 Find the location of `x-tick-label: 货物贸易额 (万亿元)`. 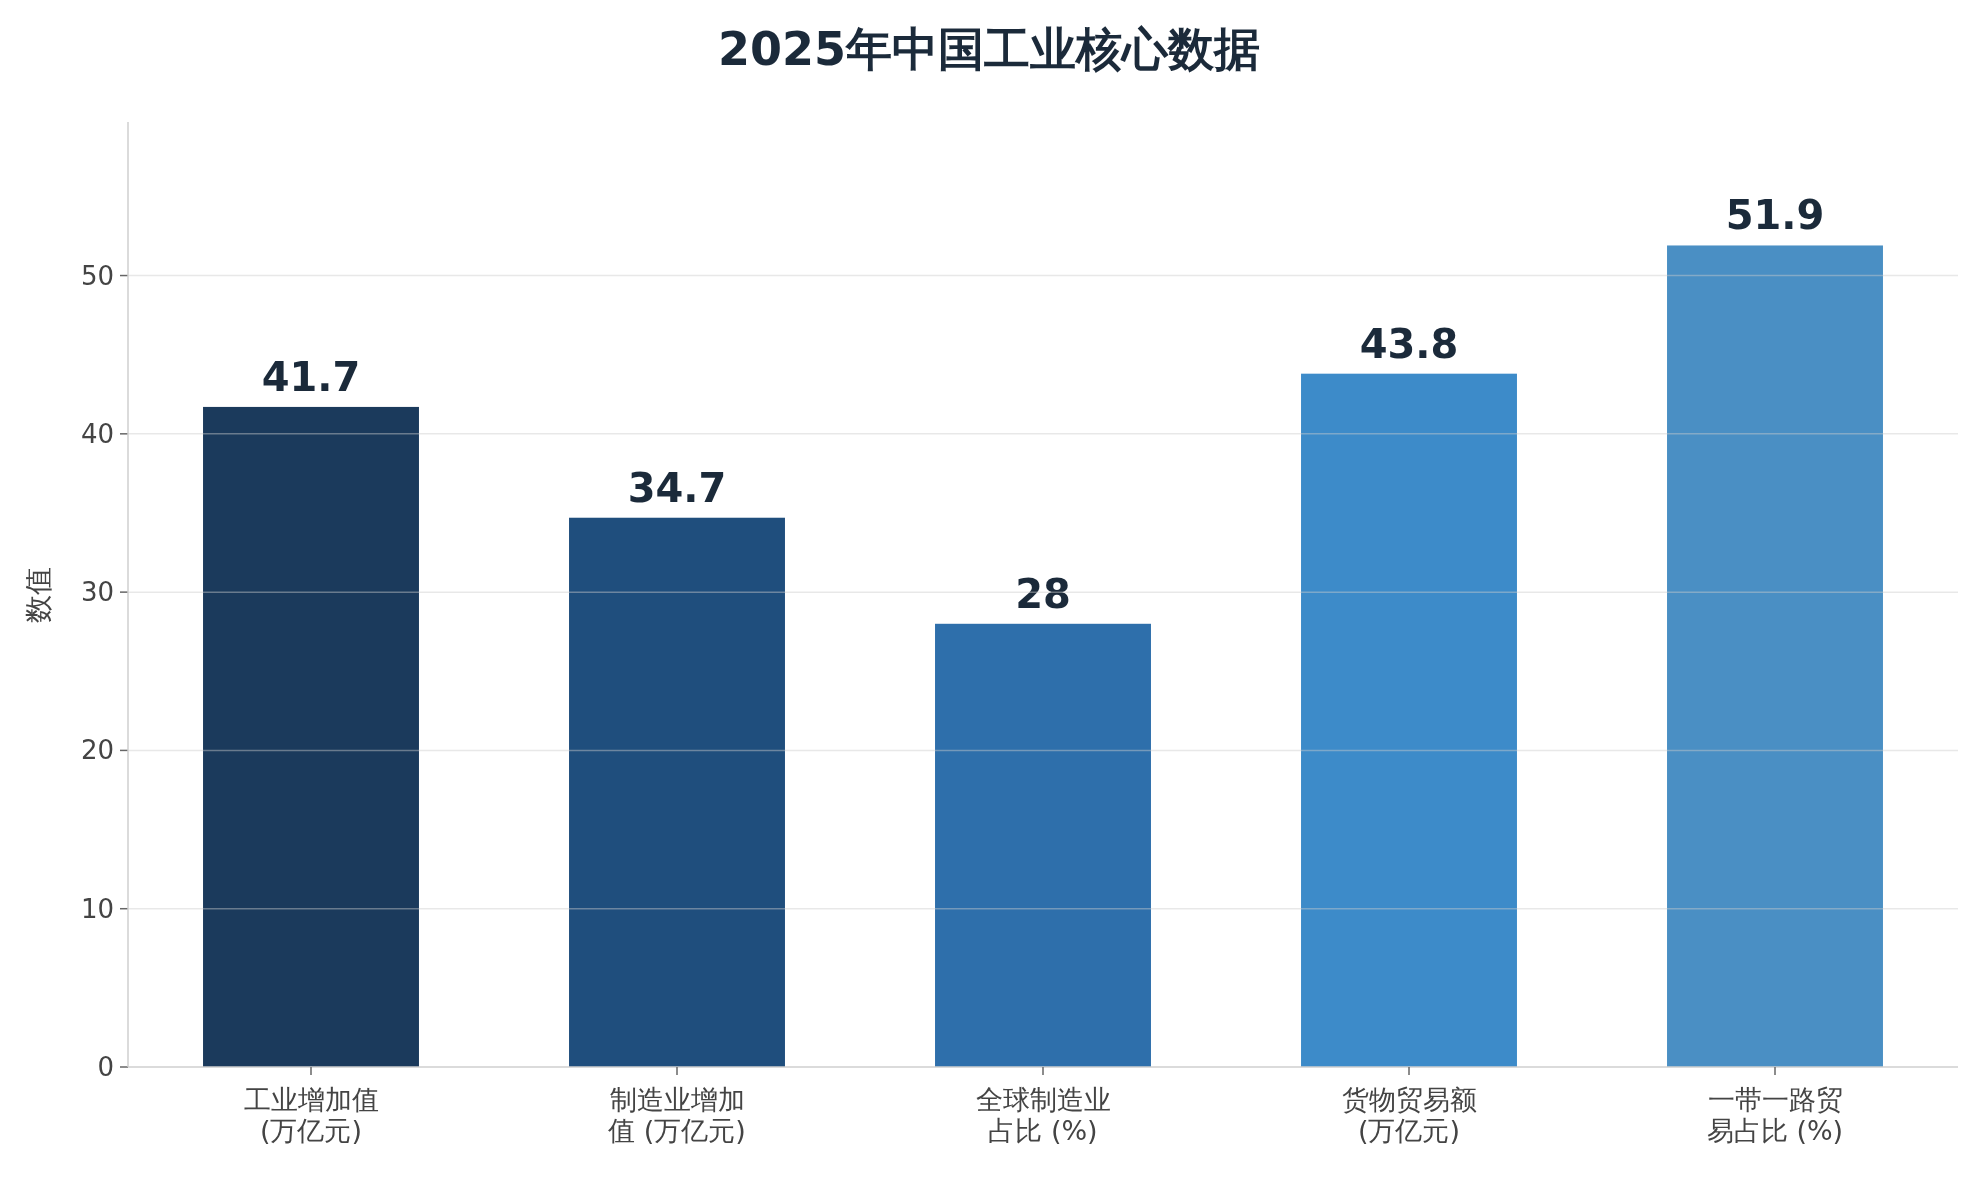

x-tick-label: 货物贸易额 (万亿元) is located at coordinates (1409, 1115).